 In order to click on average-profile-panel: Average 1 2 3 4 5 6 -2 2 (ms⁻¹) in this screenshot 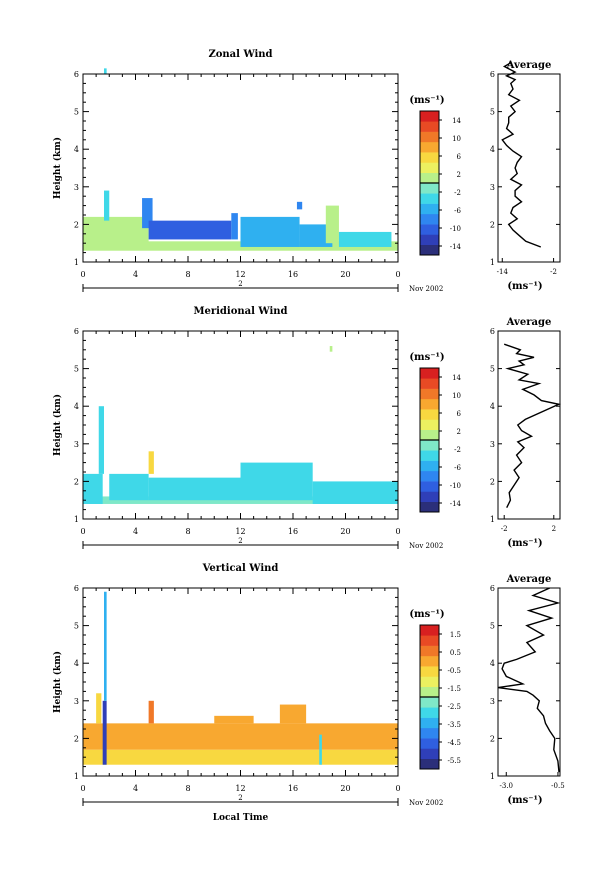, I will do `click(526, 433)`.